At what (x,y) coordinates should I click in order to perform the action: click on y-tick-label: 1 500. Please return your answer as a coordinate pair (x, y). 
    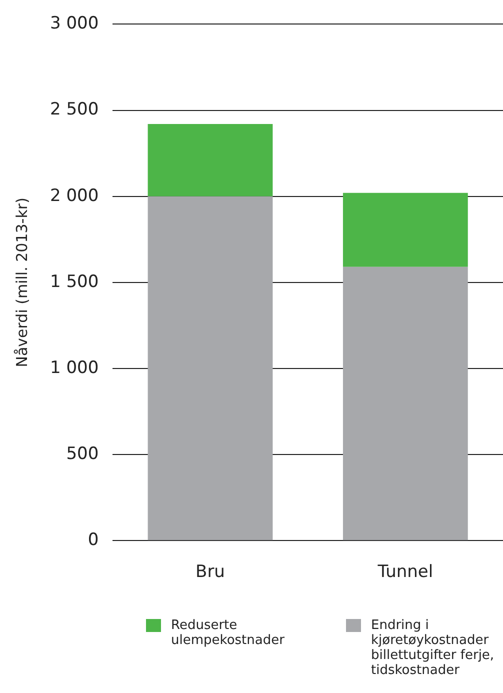
    Looking at the image, I should click on (74, 282).